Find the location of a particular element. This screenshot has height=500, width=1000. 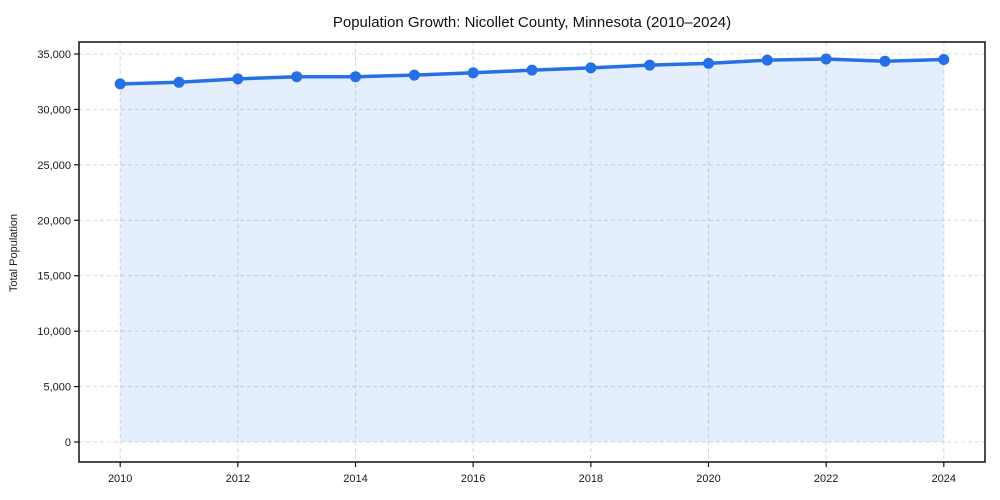

x-tick-label: 2014 is located at coordinates (355, 479).